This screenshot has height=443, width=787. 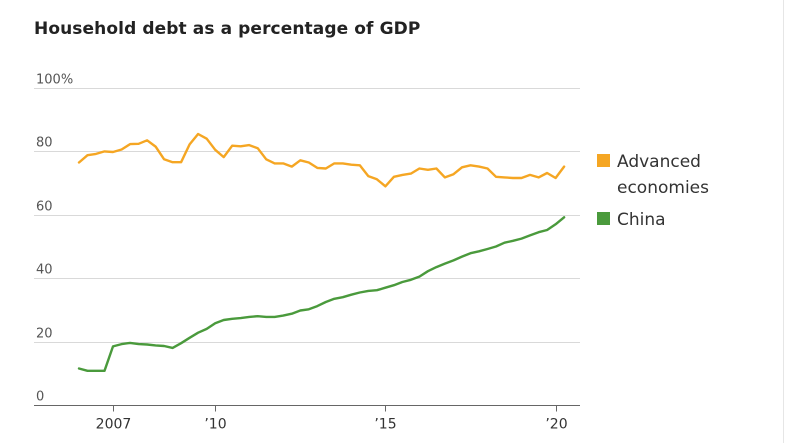 What do you see at coordinates (54, 239) in the screenshot?
I see `y-axis-tick-labels: 0 20 40 60 80 100%` at bounding box center [54, 239].